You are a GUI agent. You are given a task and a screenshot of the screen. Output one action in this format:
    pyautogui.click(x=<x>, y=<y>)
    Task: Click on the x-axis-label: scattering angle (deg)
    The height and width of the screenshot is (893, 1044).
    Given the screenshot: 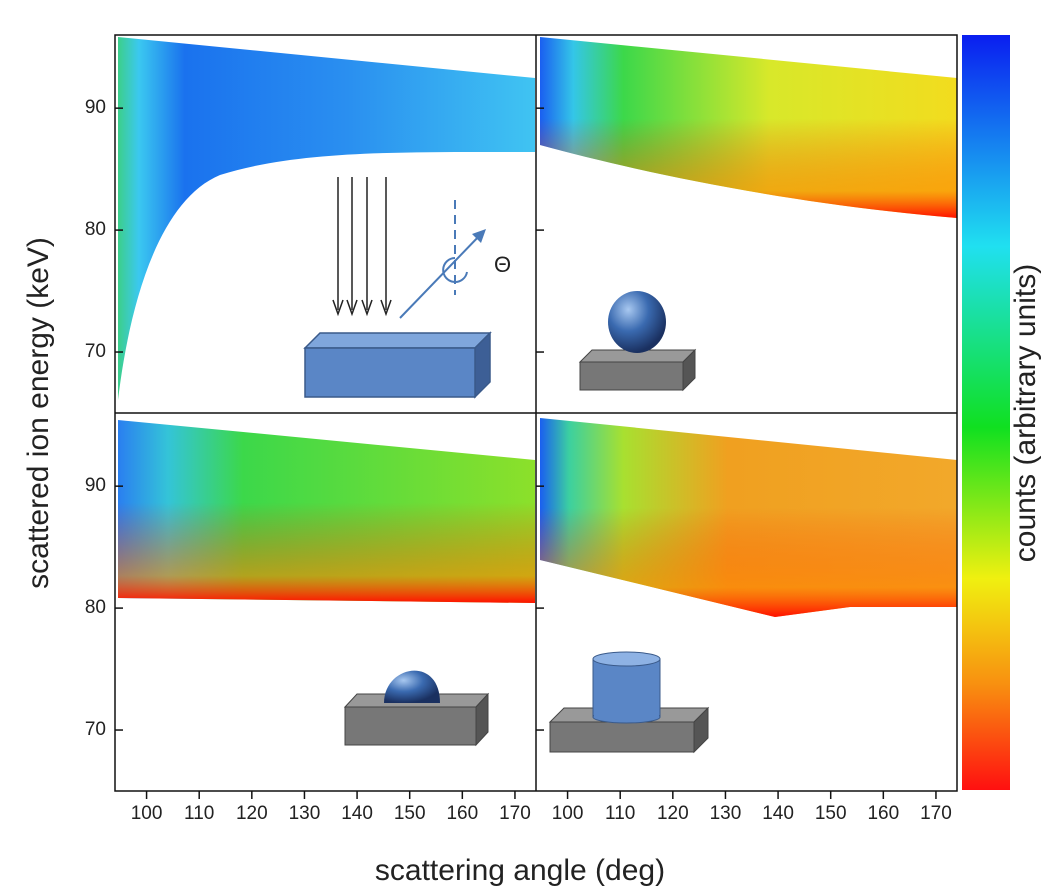 What is the action you would take?
    pyautogui.click(x=520, y=870)
    